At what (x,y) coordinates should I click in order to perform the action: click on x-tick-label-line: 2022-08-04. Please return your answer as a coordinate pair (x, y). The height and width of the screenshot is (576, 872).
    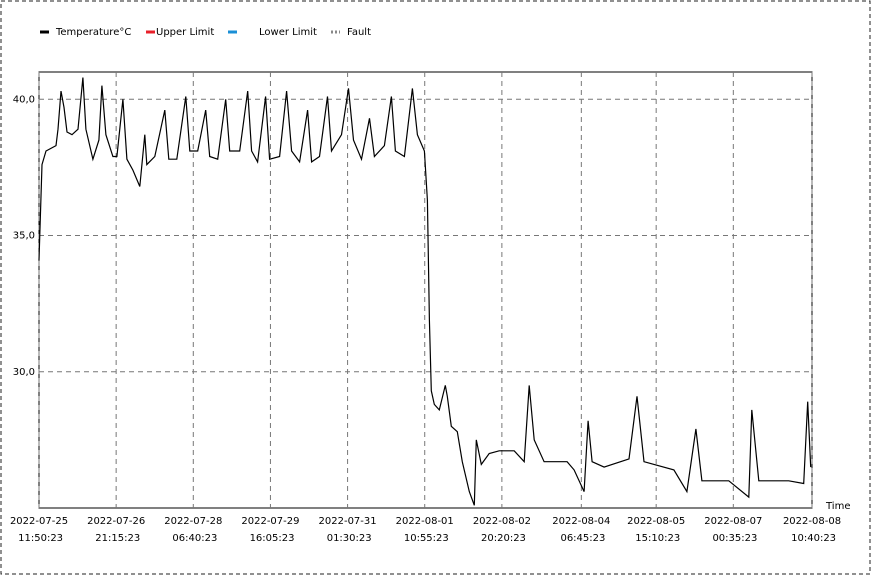
    Looking at the image, I should click on (581, 521).